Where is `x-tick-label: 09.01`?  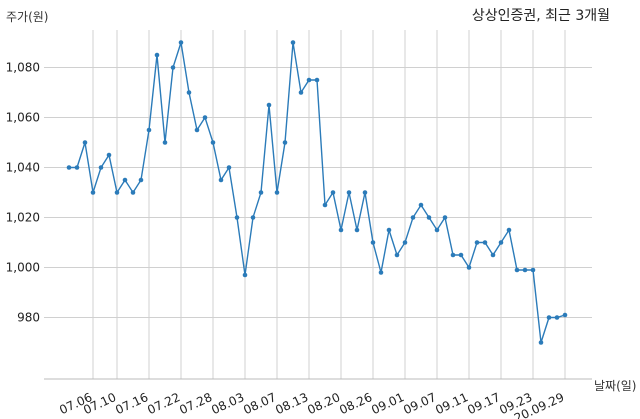
x-tick-label: 09.01 is located at coordinates (387, 403).